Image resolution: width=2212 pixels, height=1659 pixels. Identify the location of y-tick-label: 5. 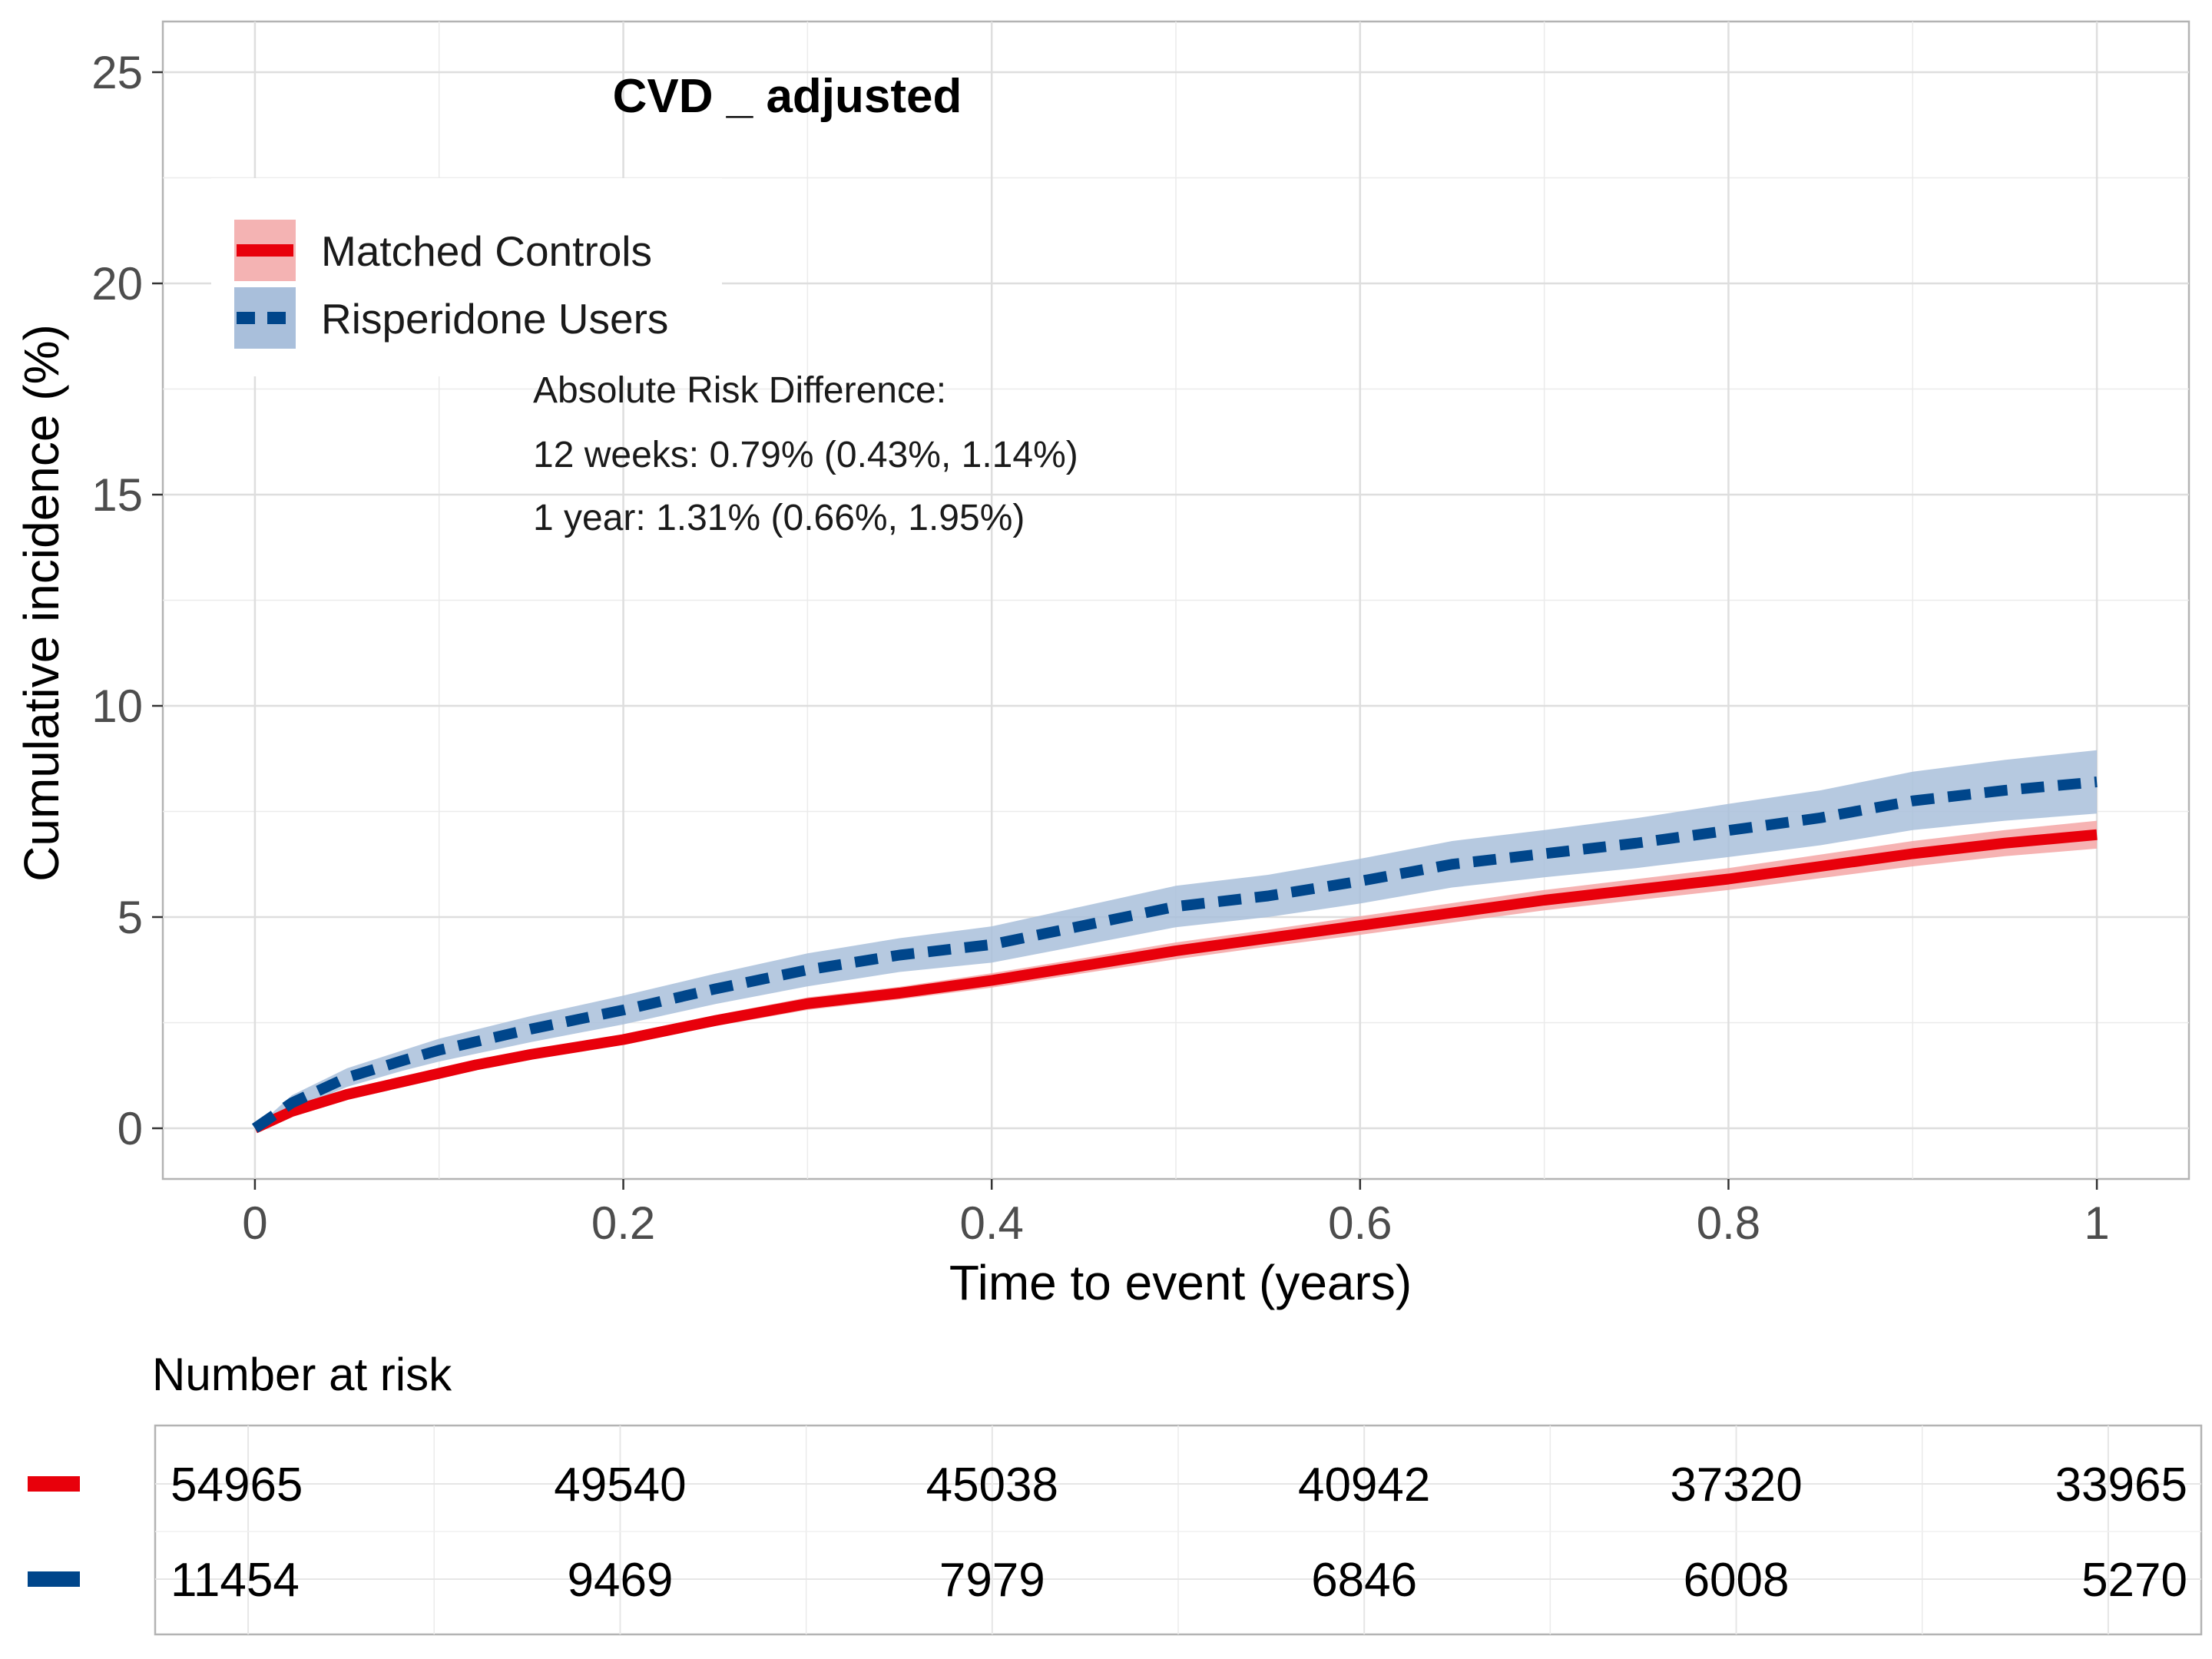
(130, 918).